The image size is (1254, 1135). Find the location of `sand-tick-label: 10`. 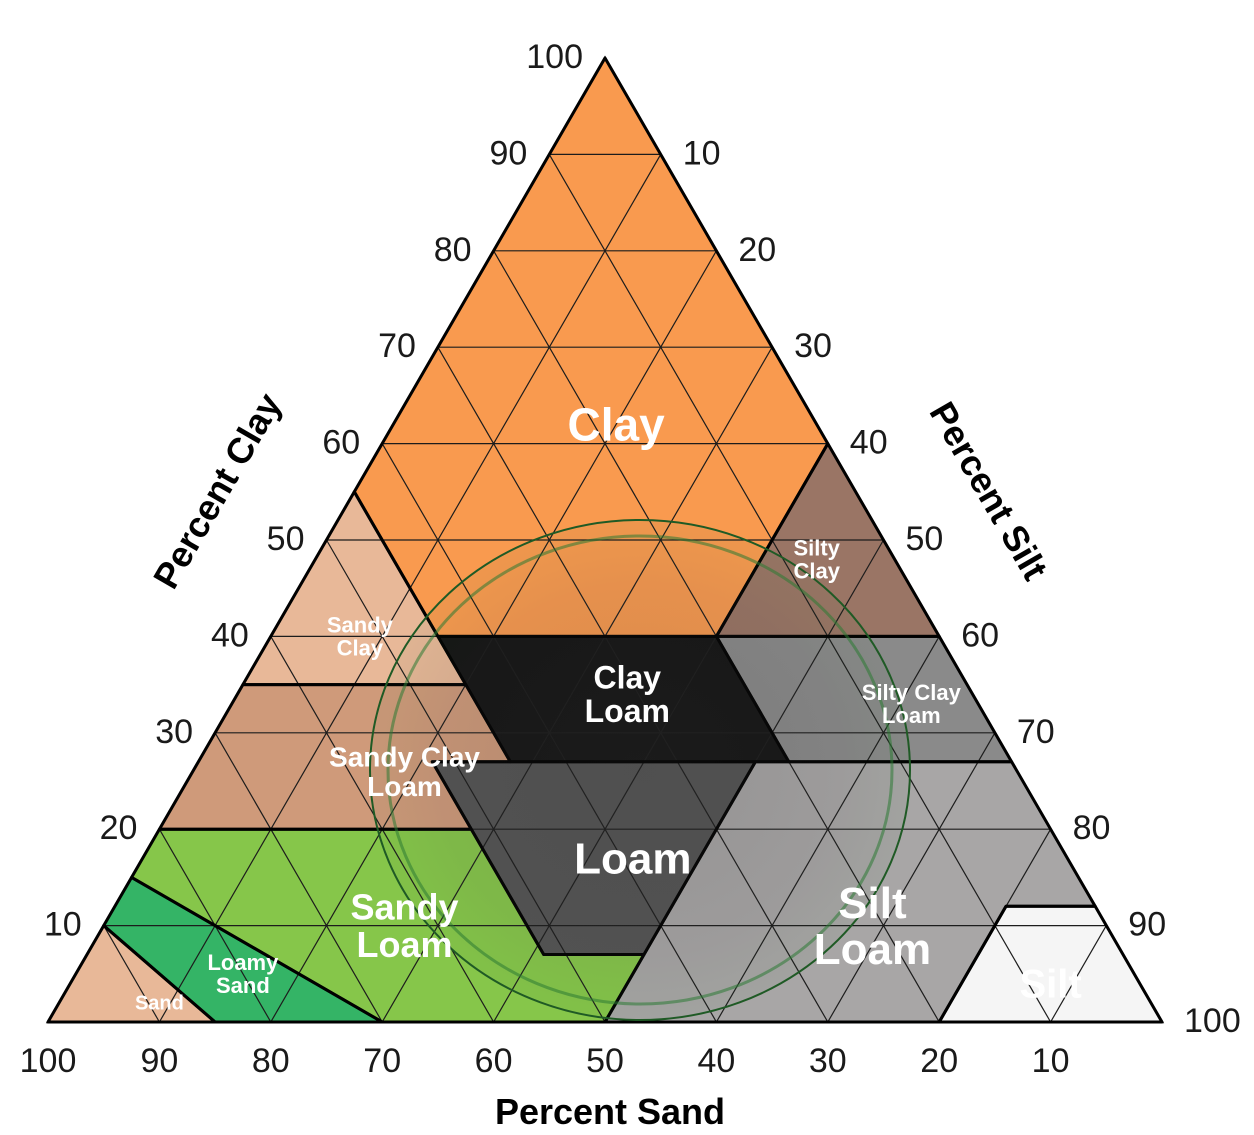

sand-tick-label: 10 is located at coordinates (1051, 1061).